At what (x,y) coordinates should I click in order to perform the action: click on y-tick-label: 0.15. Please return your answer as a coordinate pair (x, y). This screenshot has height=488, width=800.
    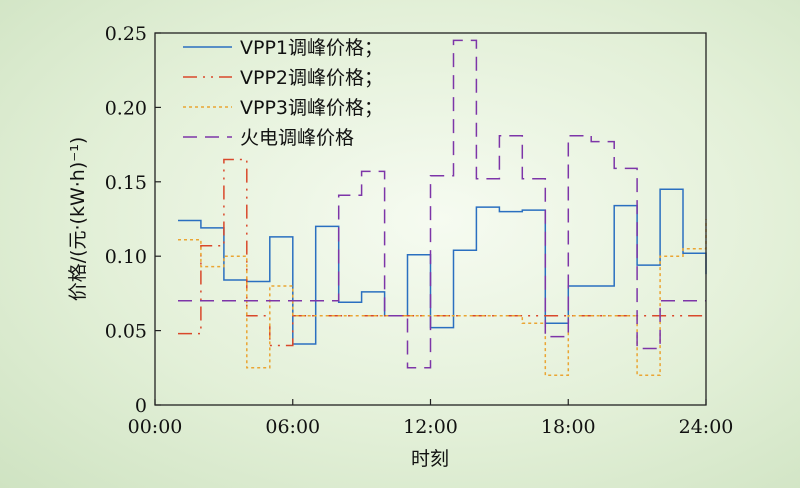
    Looking at the image, I should click on (126, 183).